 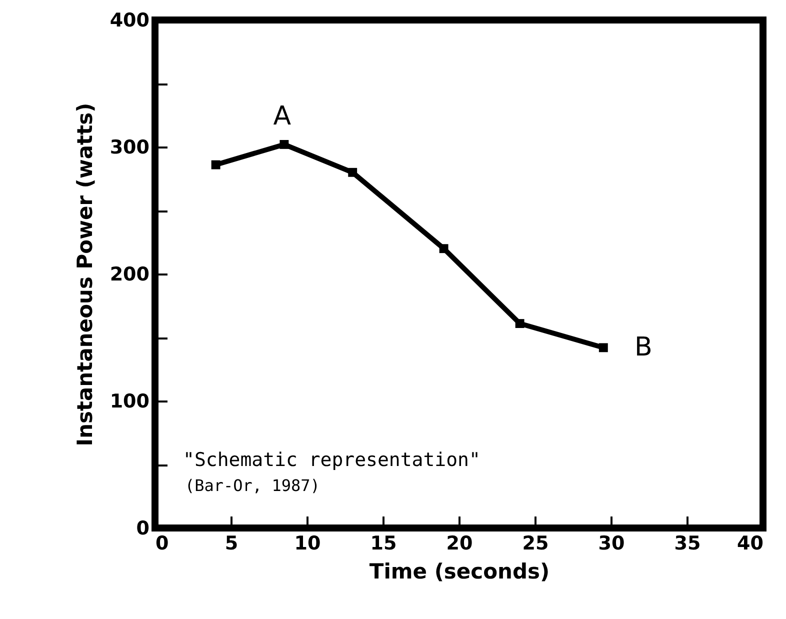 I want to click on y-tick-label: 0, so click(x=143, y=529).